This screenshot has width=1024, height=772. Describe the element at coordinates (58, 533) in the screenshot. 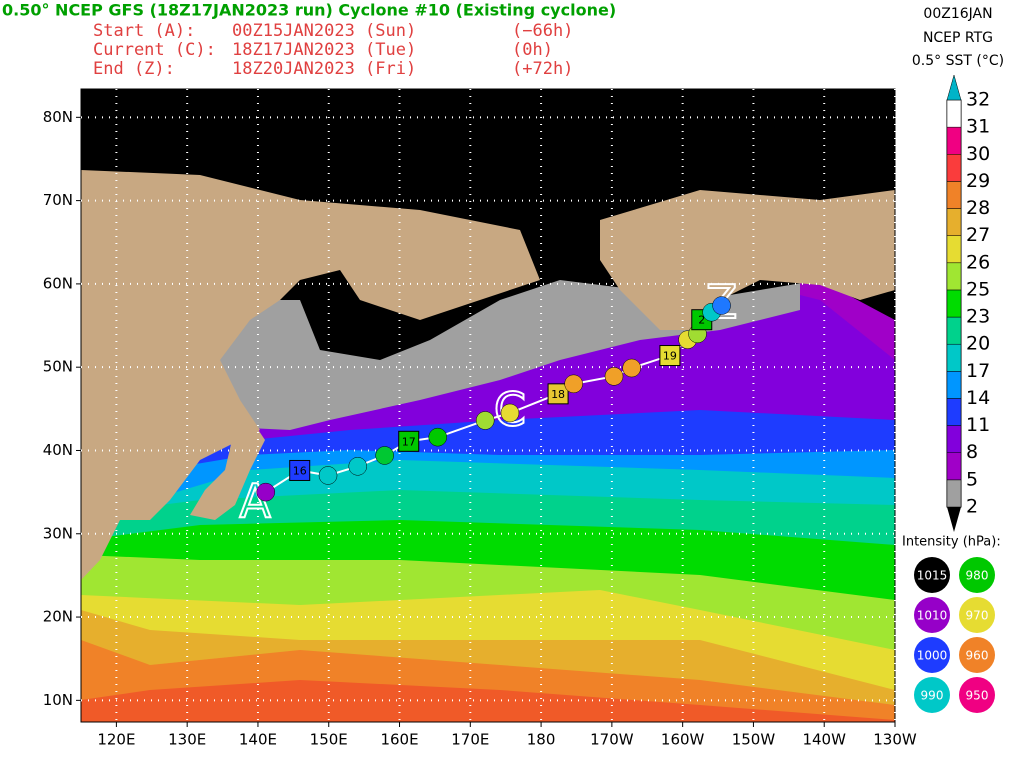

I see `y-tick-label: 30N` at that location.